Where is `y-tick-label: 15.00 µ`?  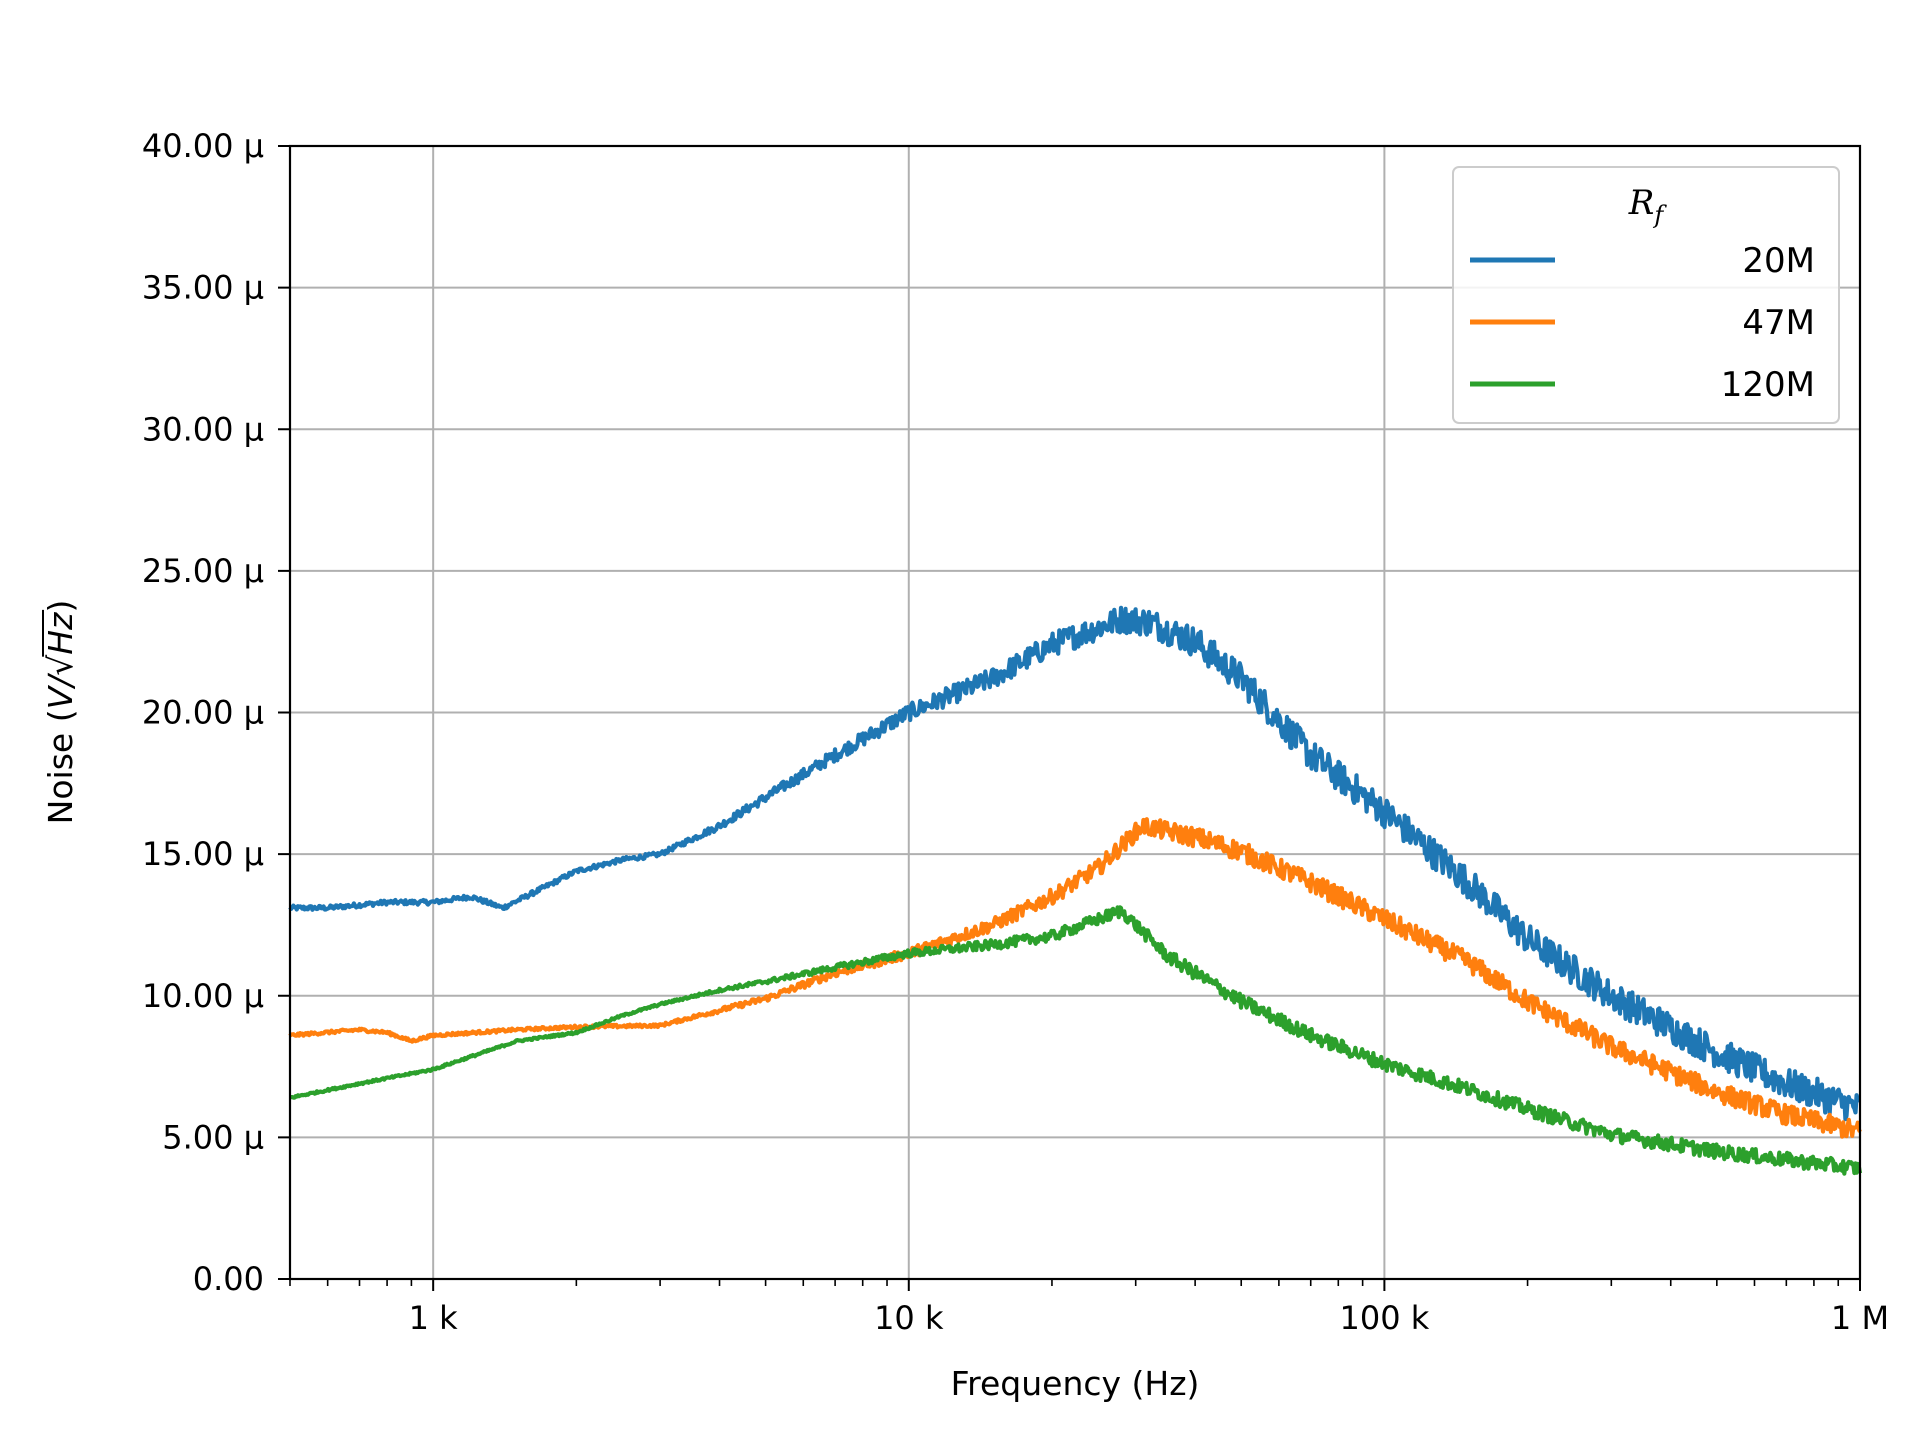 y-tick-label: 15.00 µ is located at coordinates (203, 854).